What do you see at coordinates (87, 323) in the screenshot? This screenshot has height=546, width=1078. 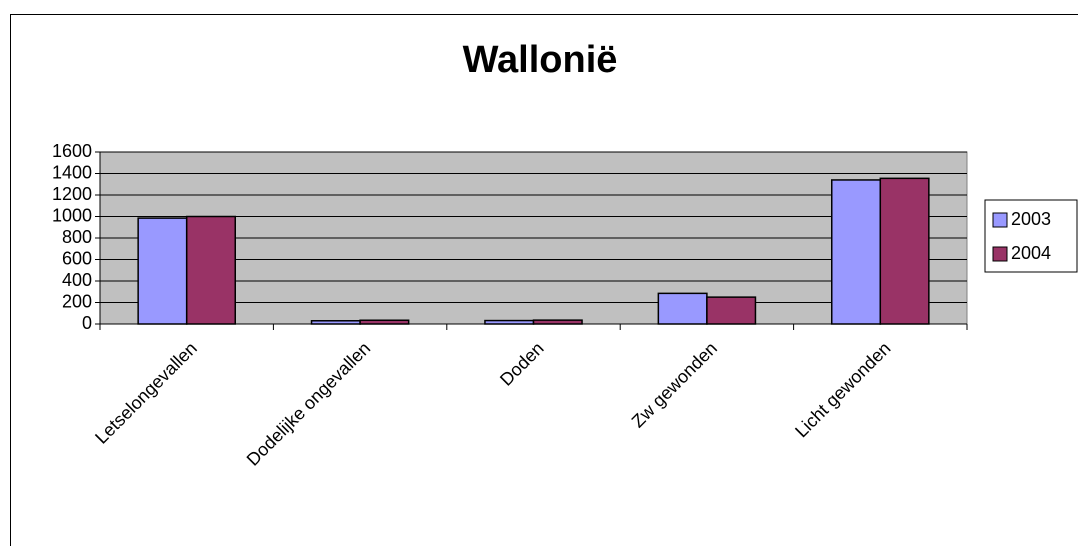 I see `y-tick-label: 0` at bounding box center [87, 323].